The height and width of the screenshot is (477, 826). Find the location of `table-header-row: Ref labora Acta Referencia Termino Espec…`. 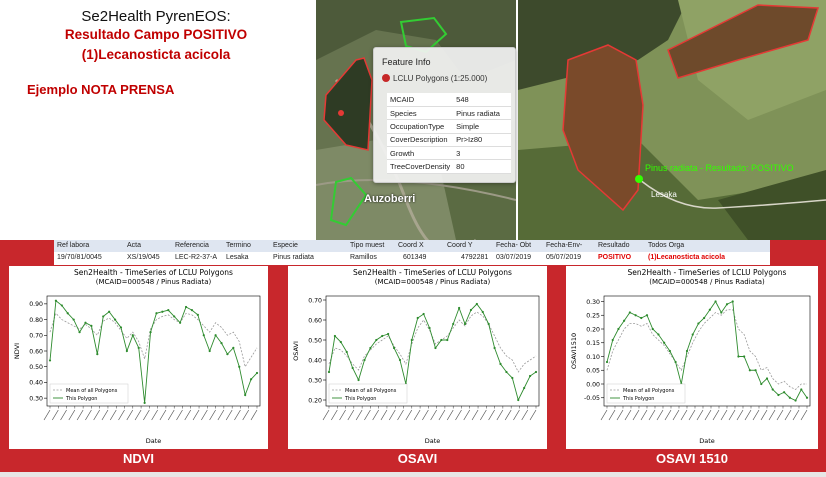

table-header-row: Ref labora Acta Referencia Termino Espec… is located at coordinates (412, 246).